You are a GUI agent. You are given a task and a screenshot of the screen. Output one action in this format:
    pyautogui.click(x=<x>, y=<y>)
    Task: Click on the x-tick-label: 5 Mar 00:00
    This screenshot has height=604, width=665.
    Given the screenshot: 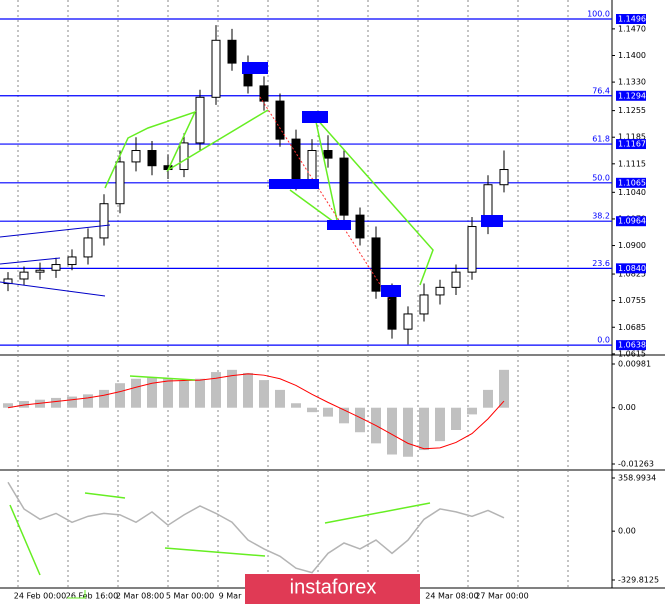 What is the action you would take?
    pyautogui.click(x=190, y=596)
    